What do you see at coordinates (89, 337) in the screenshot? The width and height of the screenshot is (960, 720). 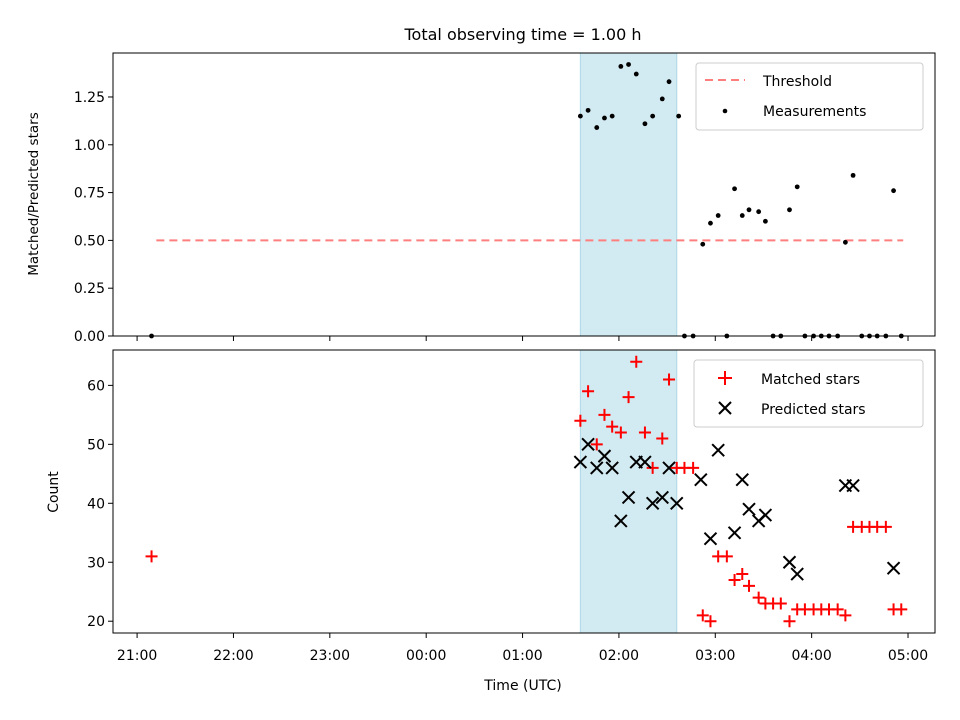 I see `y-tick-label: 0.00` at bounding box center [89, 337].